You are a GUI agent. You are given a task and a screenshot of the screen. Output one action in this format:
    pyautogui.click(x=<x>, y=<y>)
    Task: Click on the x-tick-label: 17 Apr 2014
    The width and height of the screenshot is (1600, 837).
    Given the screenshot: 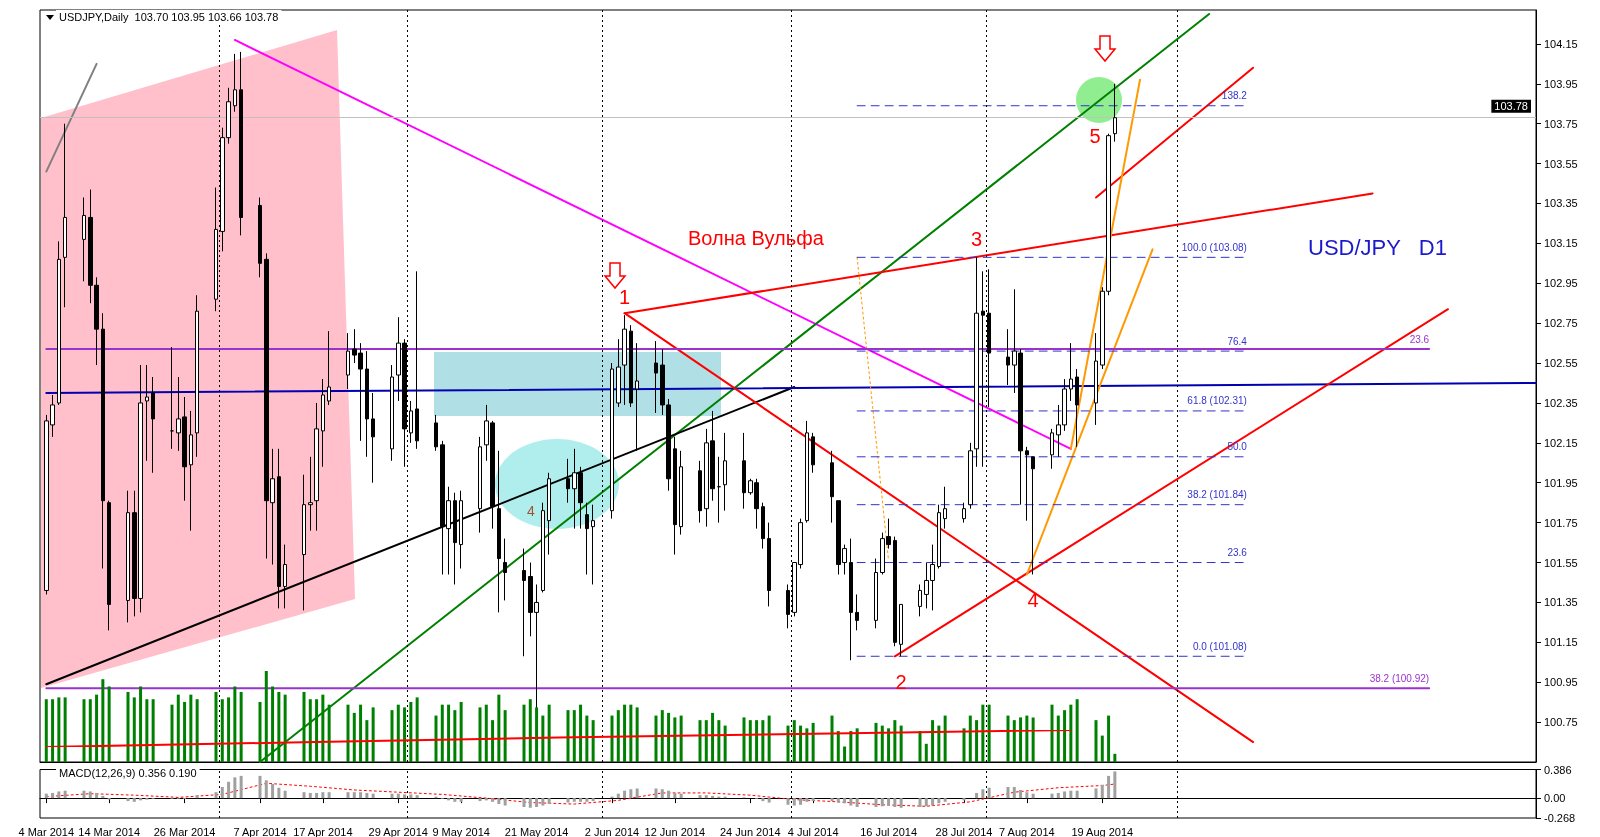 What is the action you would take?
    pyautogui.click(x=323, y=831)
    